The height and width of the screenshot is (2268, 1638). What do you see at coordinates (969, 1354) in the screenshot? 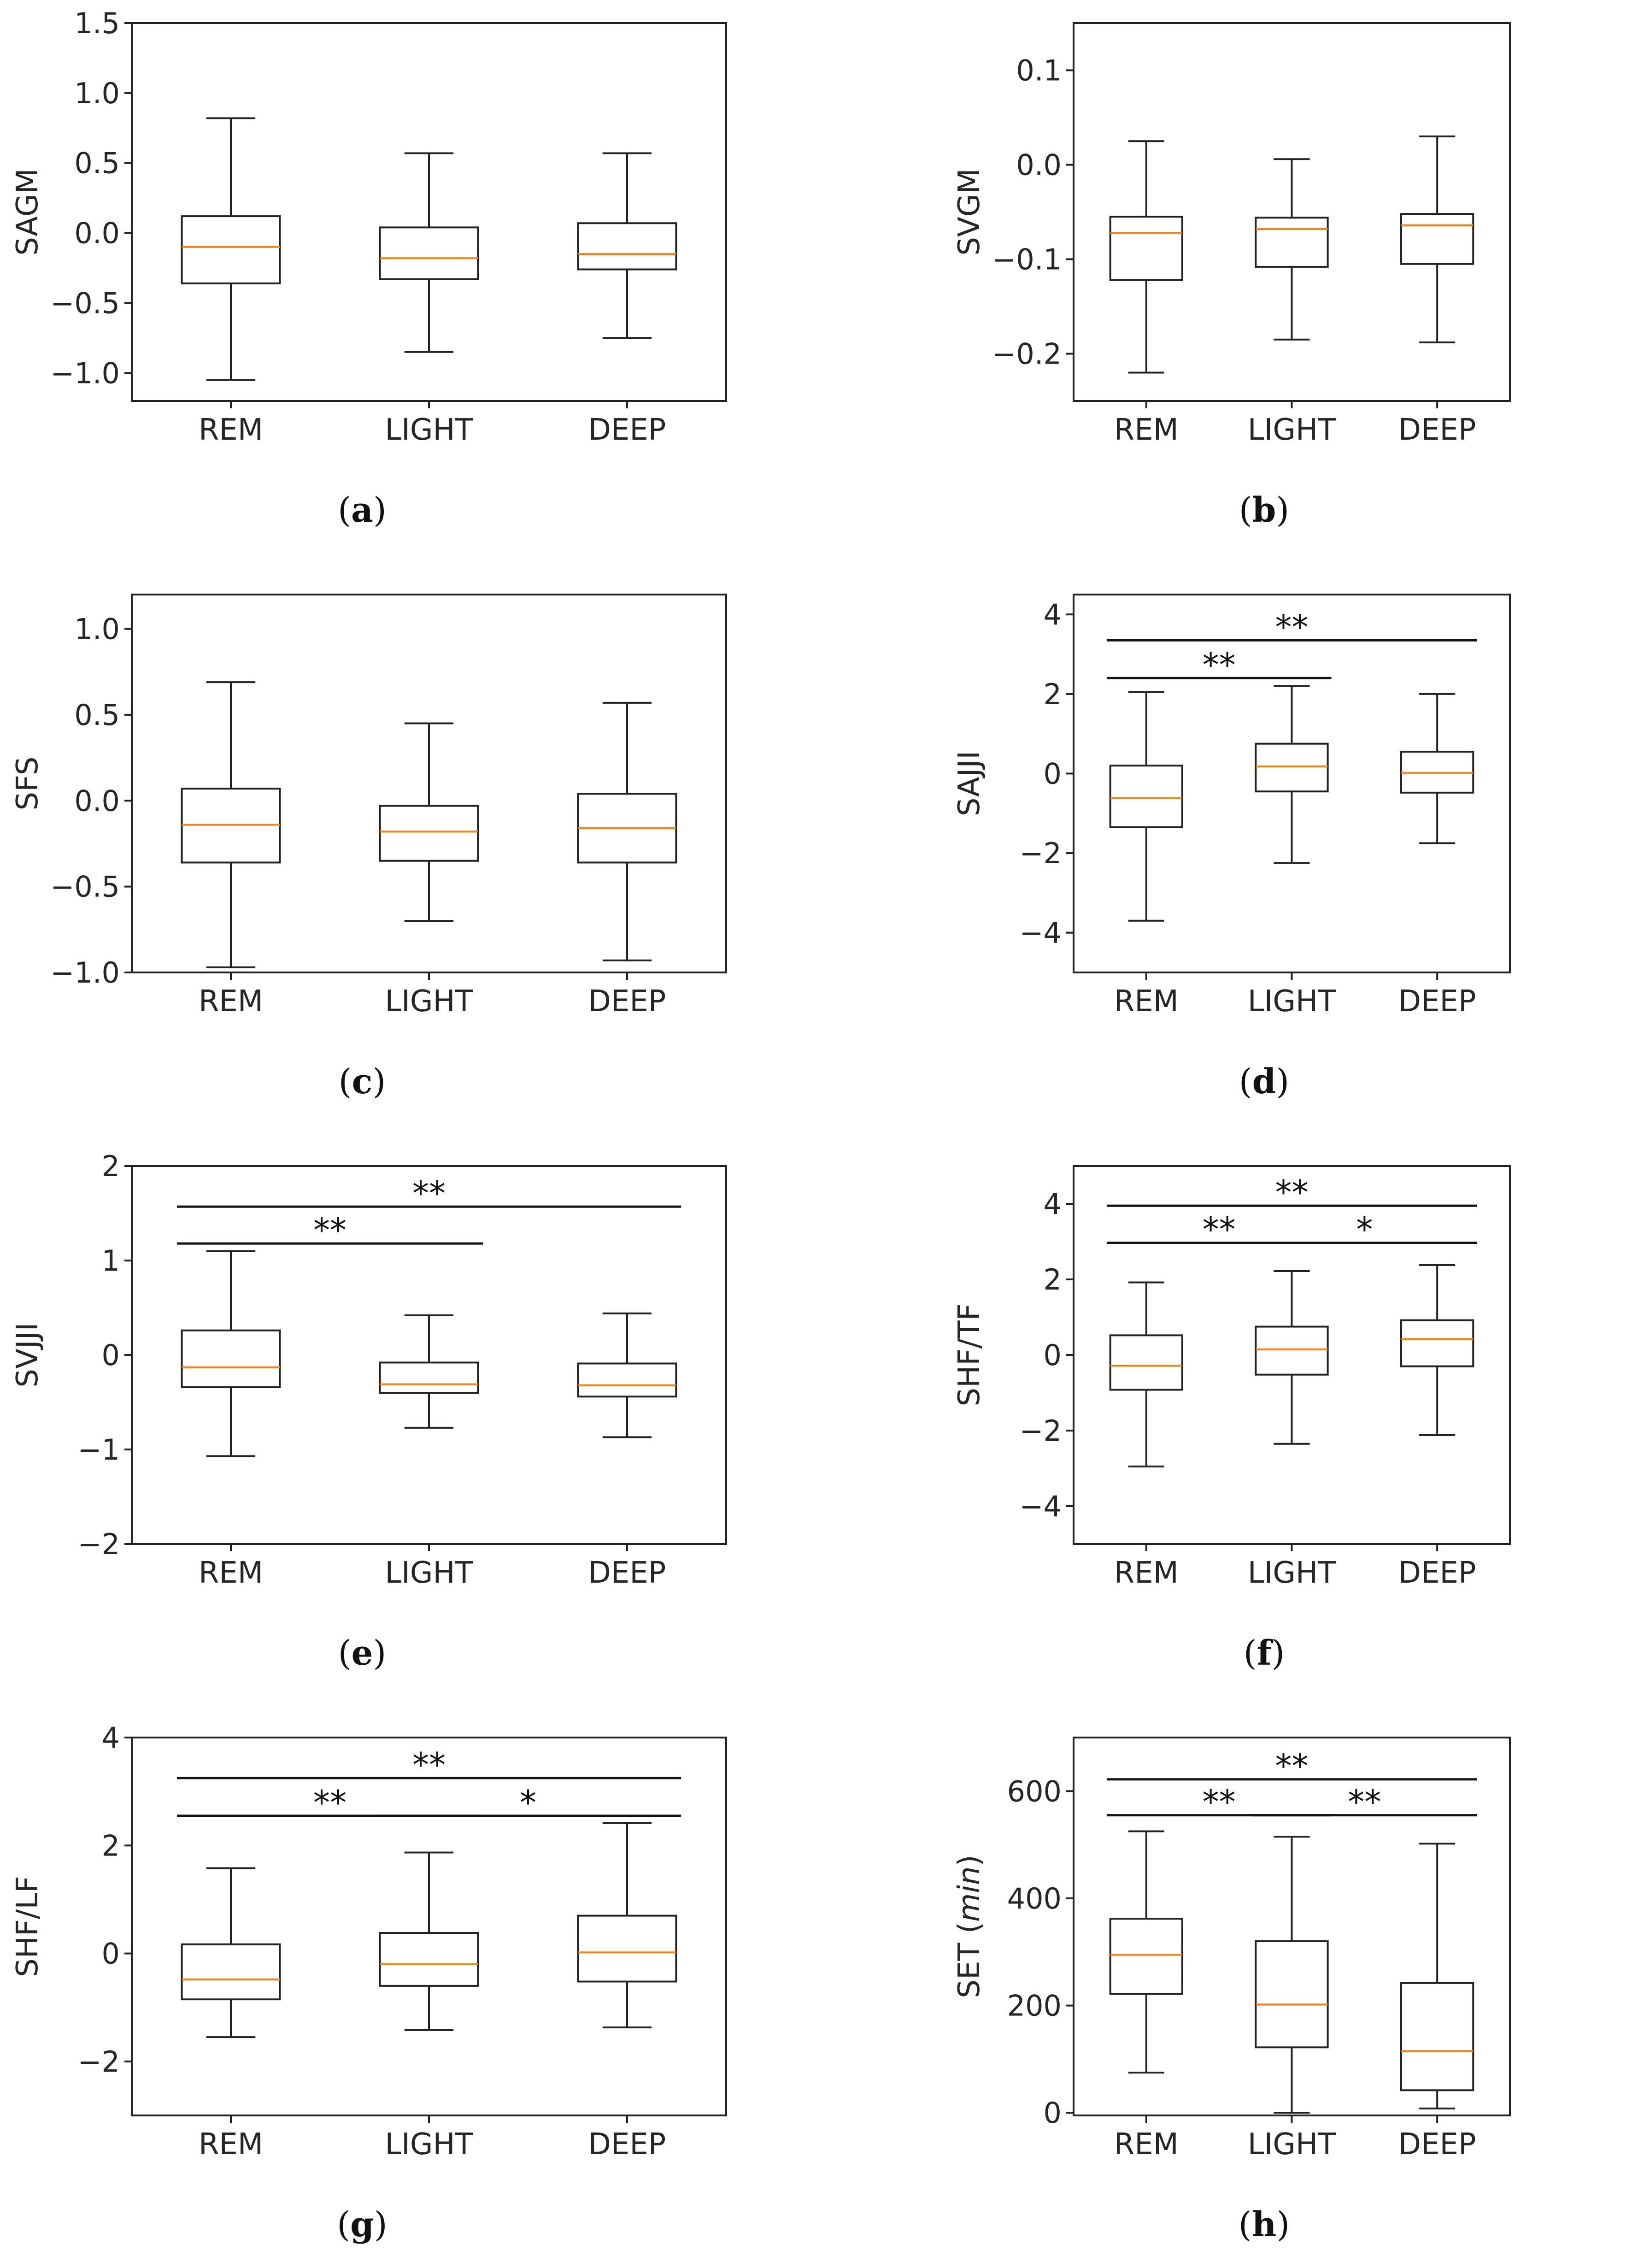
I see `y-axis-label: SHF/TF` at bounding box center [969, 1354].